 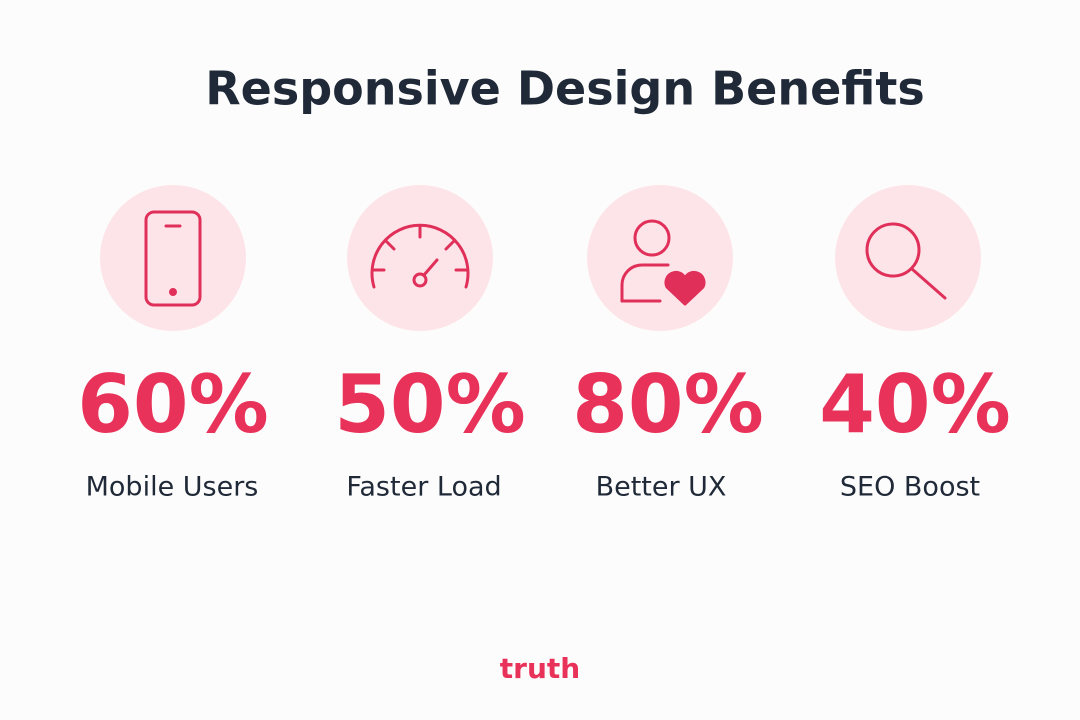 I want to click on speedometer-icon, so click(x=420, y=256).